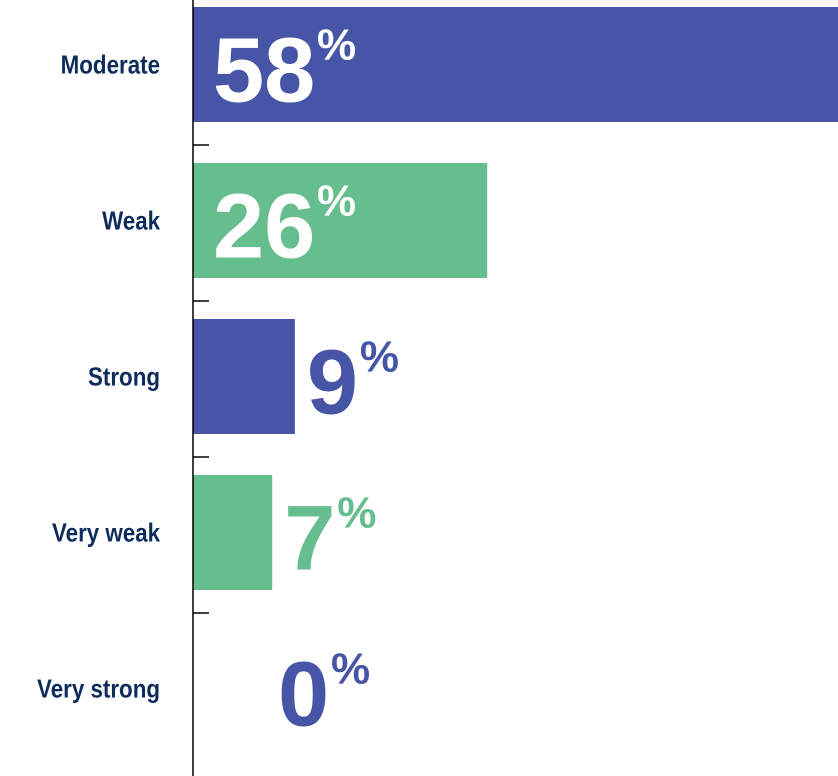 The image size is (838, 776). Describe the element at coordinates (356, 513) in the screenshot. I see `value-suffix-very-weak: %` at that location.